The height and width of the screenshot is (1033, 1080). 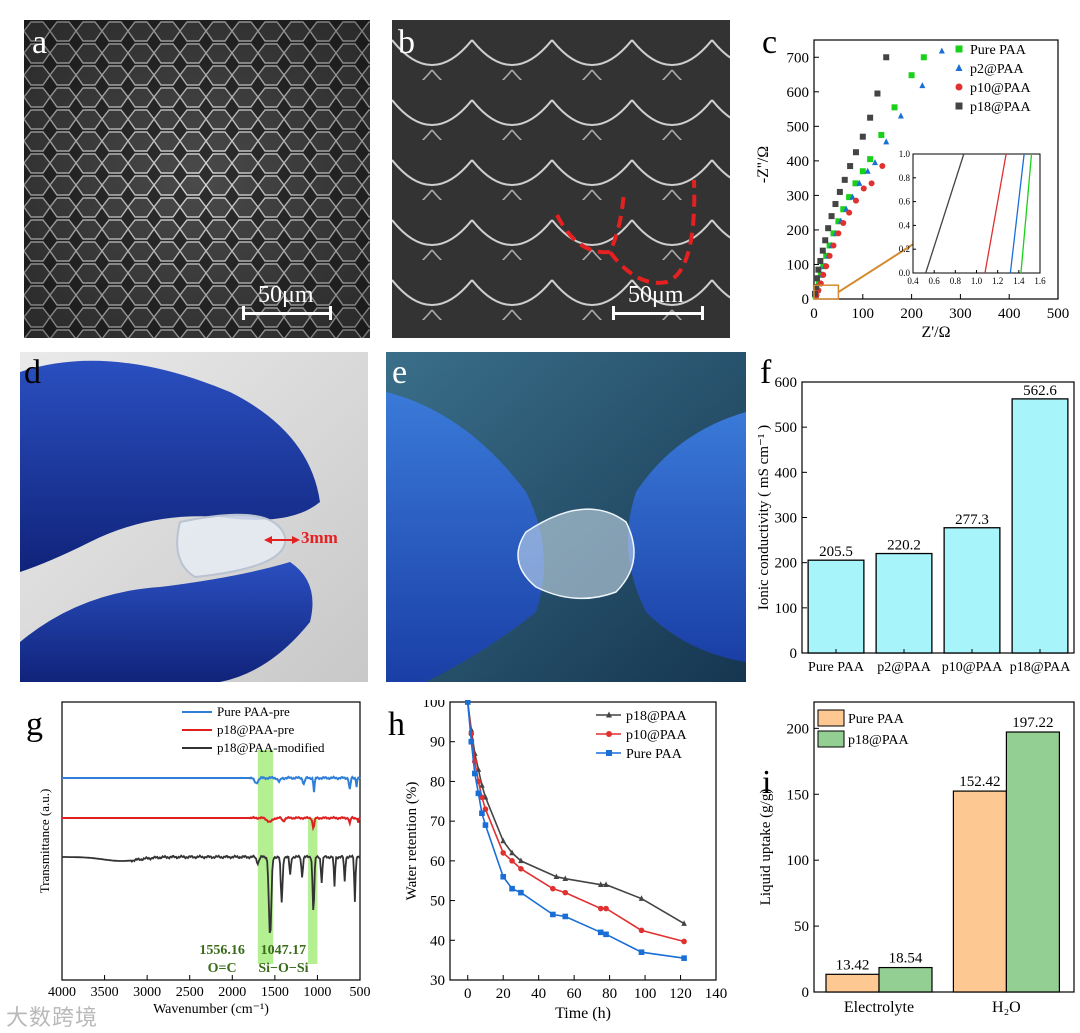 I want to click on x-tick-label: 1500, so click(x=275, y=992).